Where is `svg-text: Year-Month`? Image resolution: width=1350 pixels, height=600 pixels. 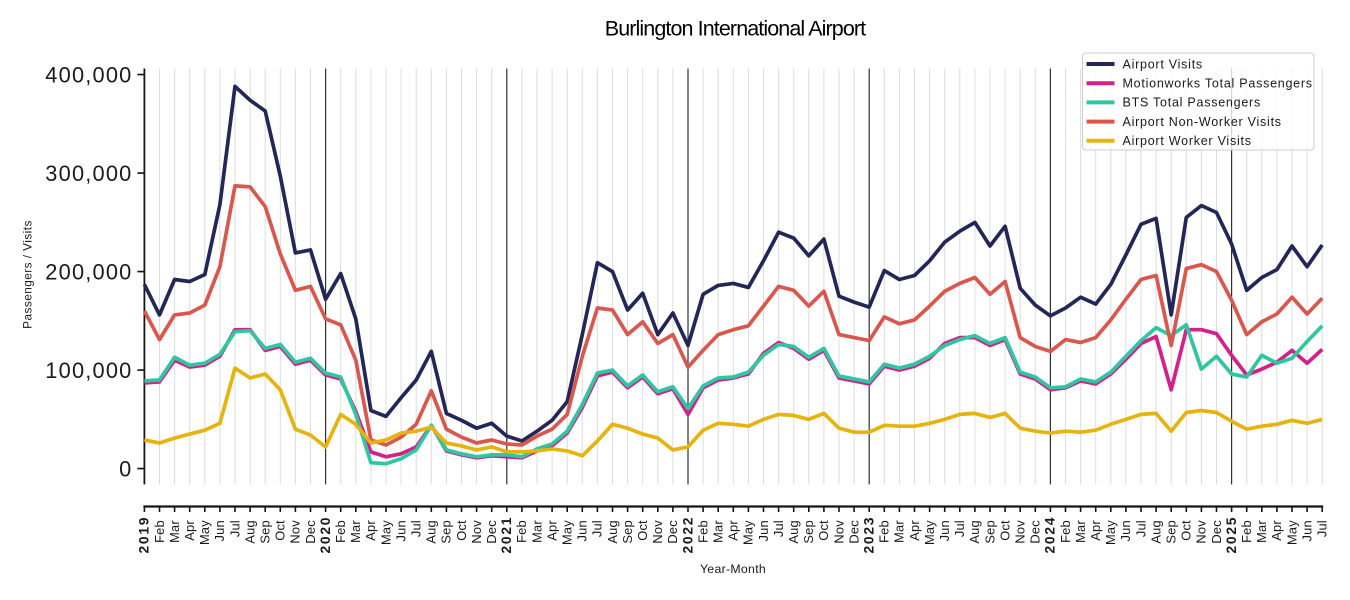 svg-text: Year-Month is located at coordinates (733, 569).